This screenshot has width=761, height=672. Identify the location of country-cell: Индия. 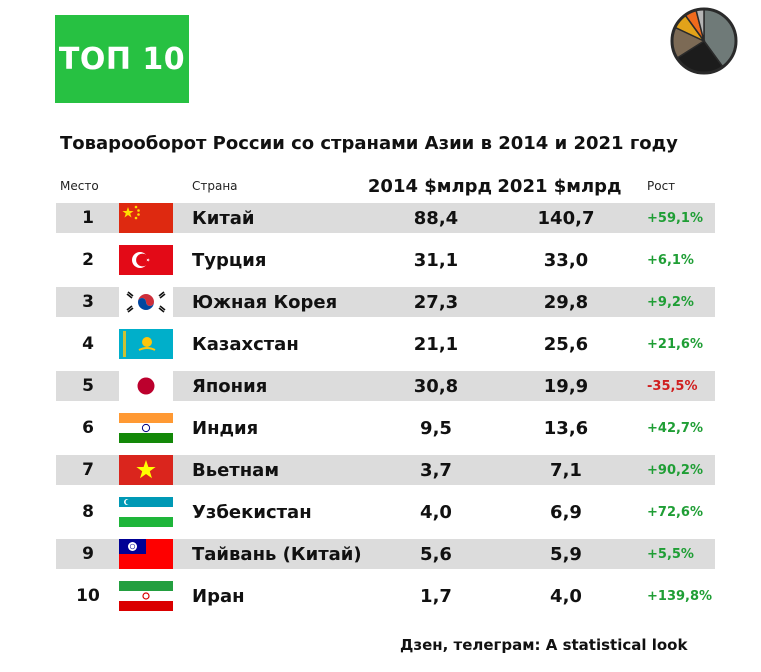
(225, 428).